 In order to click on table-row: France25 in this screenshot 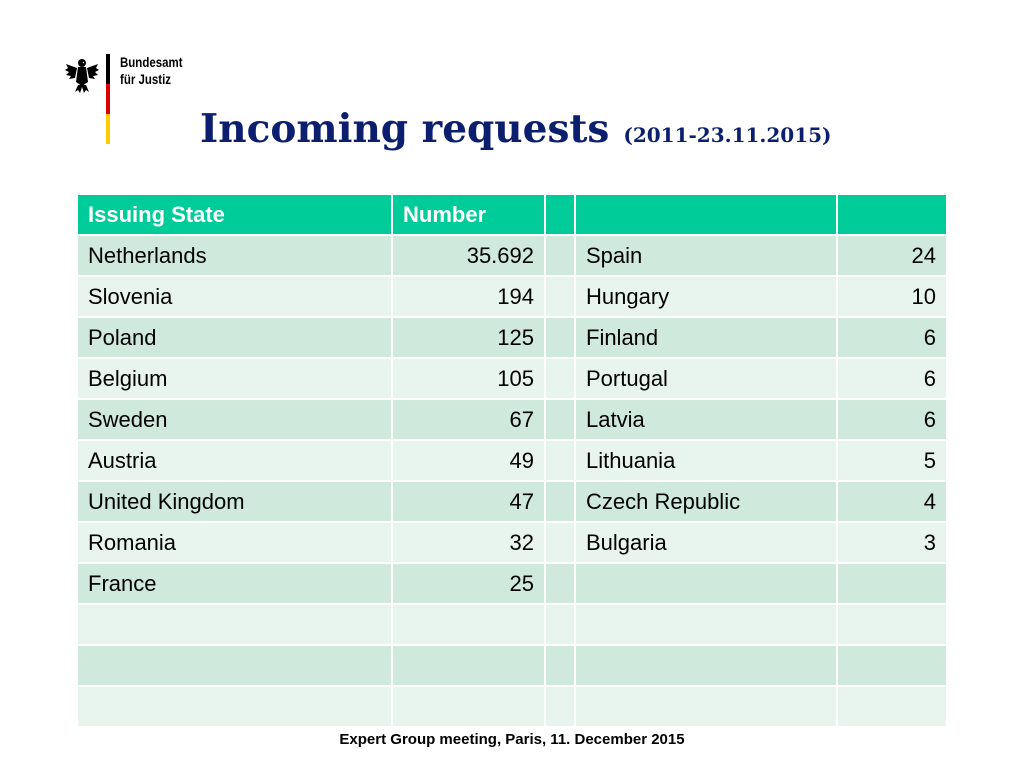, I will do `click(512, 583)`.